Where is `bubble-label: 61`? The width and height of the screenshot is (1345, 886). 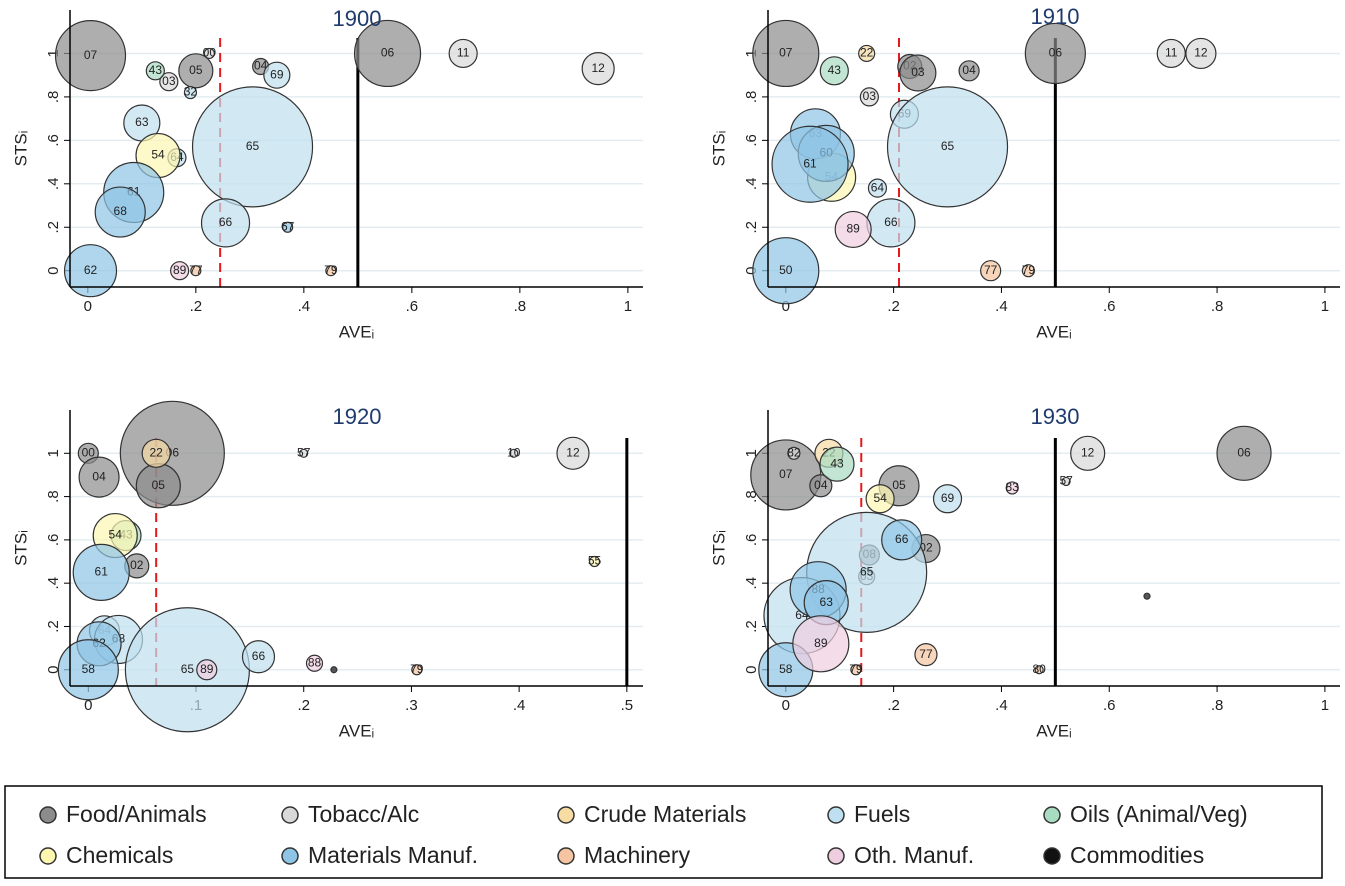
bubble-label: 61 is located at coordinates (102, 572).